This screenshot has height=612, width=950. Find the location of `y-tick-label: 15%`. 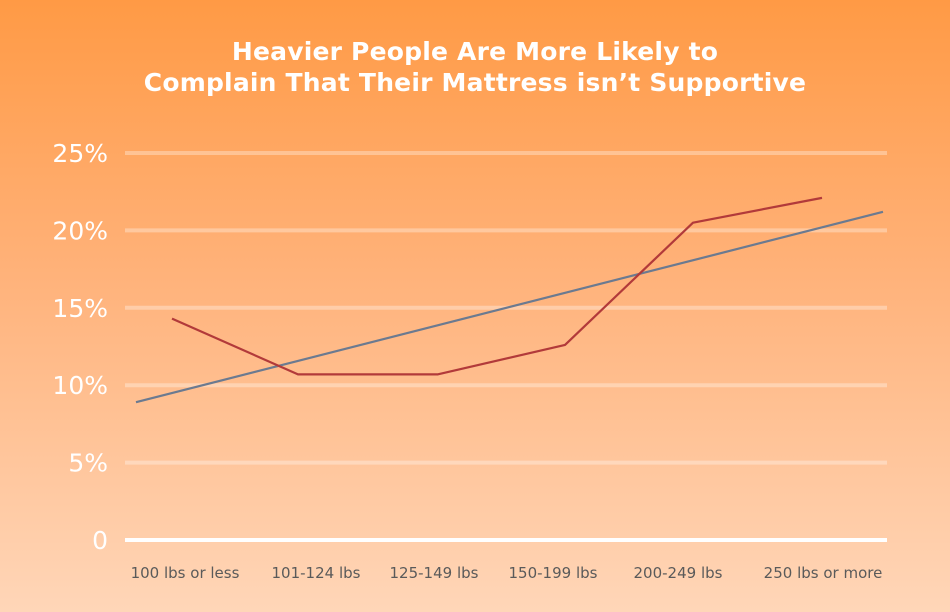

y-tick-label: 15% is located at coordinates (80, 308).